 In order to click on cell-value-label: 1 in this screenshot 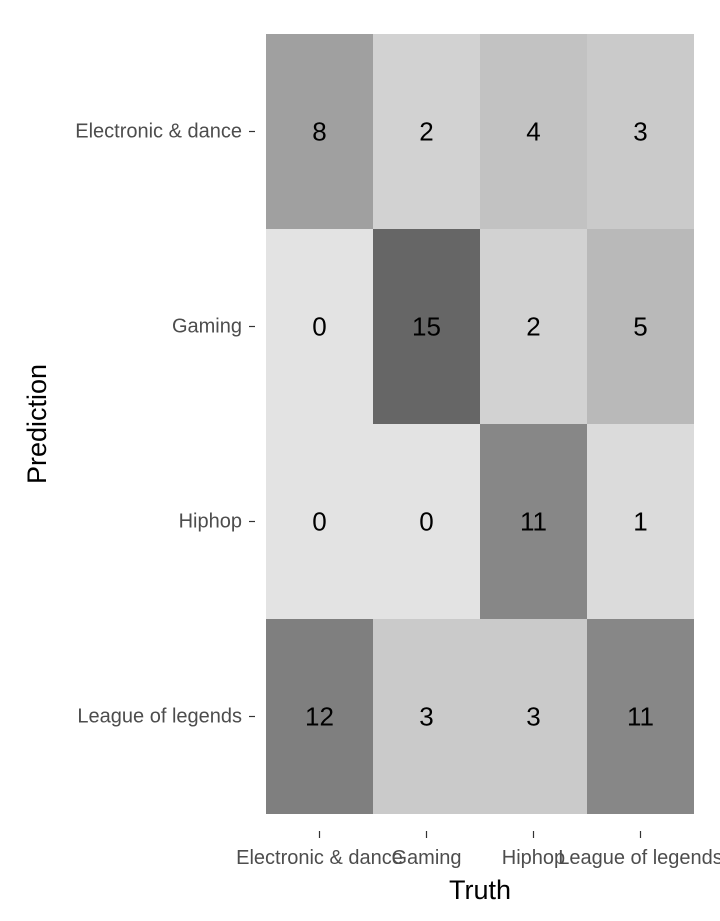, I will do `click(640, 522)`.